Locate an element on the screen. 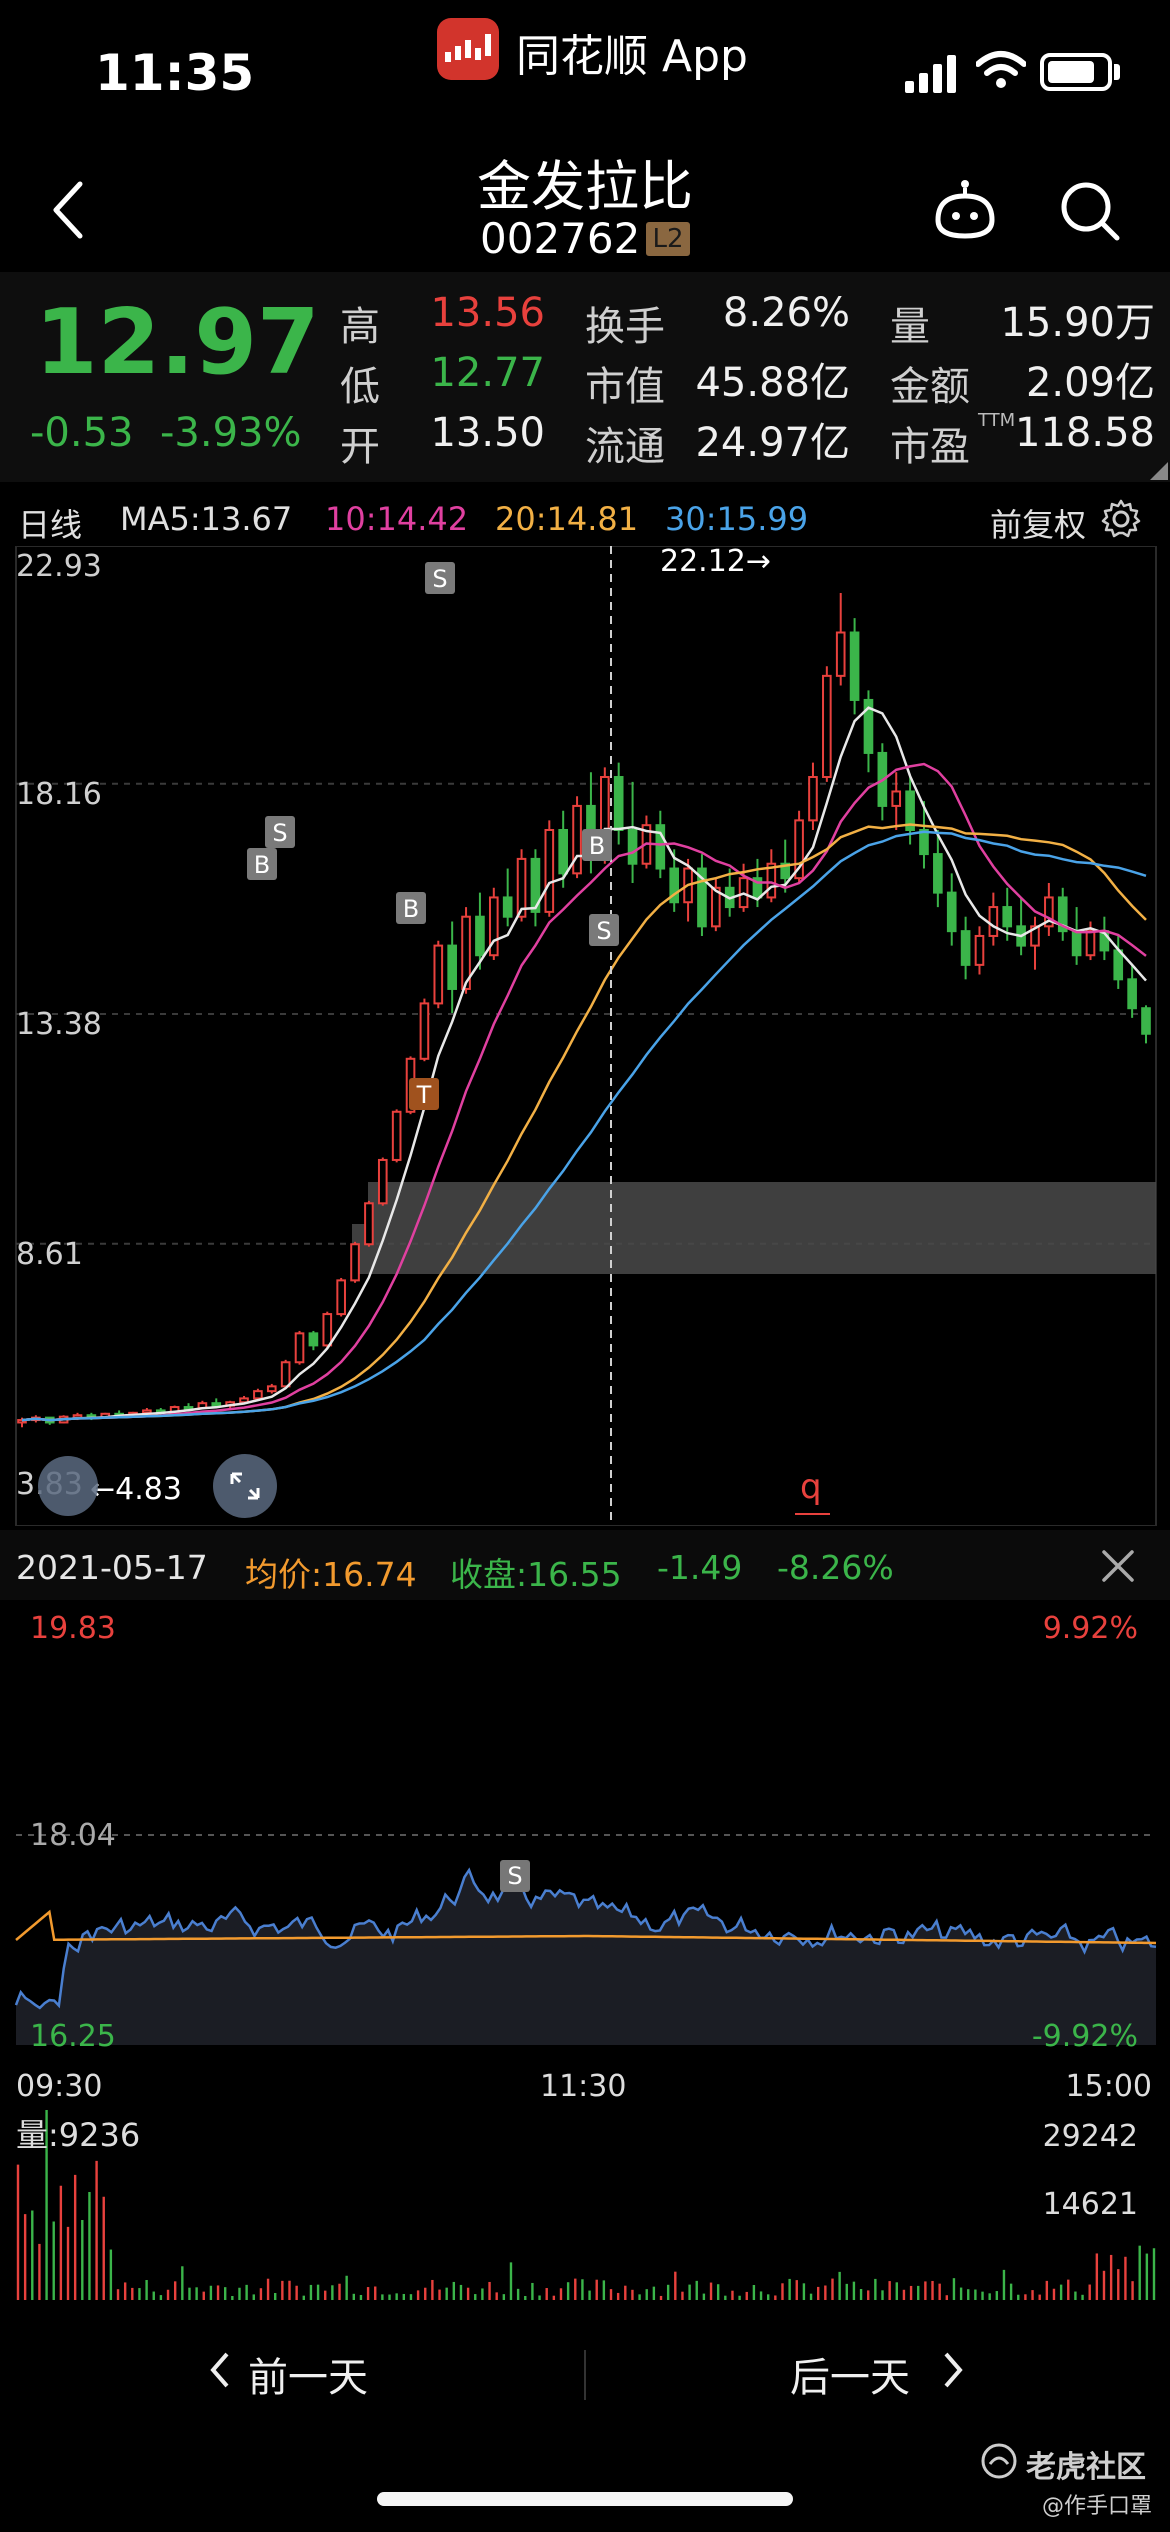 Image resolution: width=1170 pixels, height=2532 pixels. adjust-selector: 前复权 is located at coordinates (1038, 525).